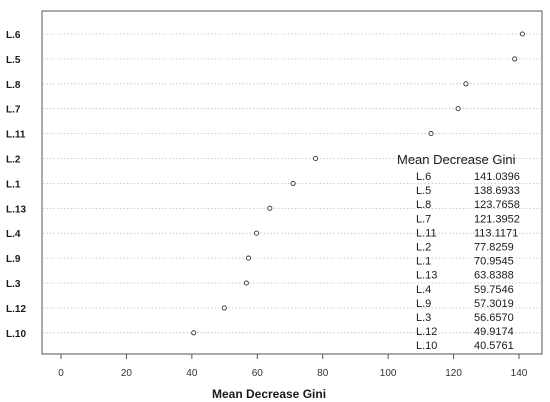 This screenshot has width=550, height=402. Describe the element at coordinates (388, 373) in the screenshot. I see `x-tick-label-100: 100` at that location.